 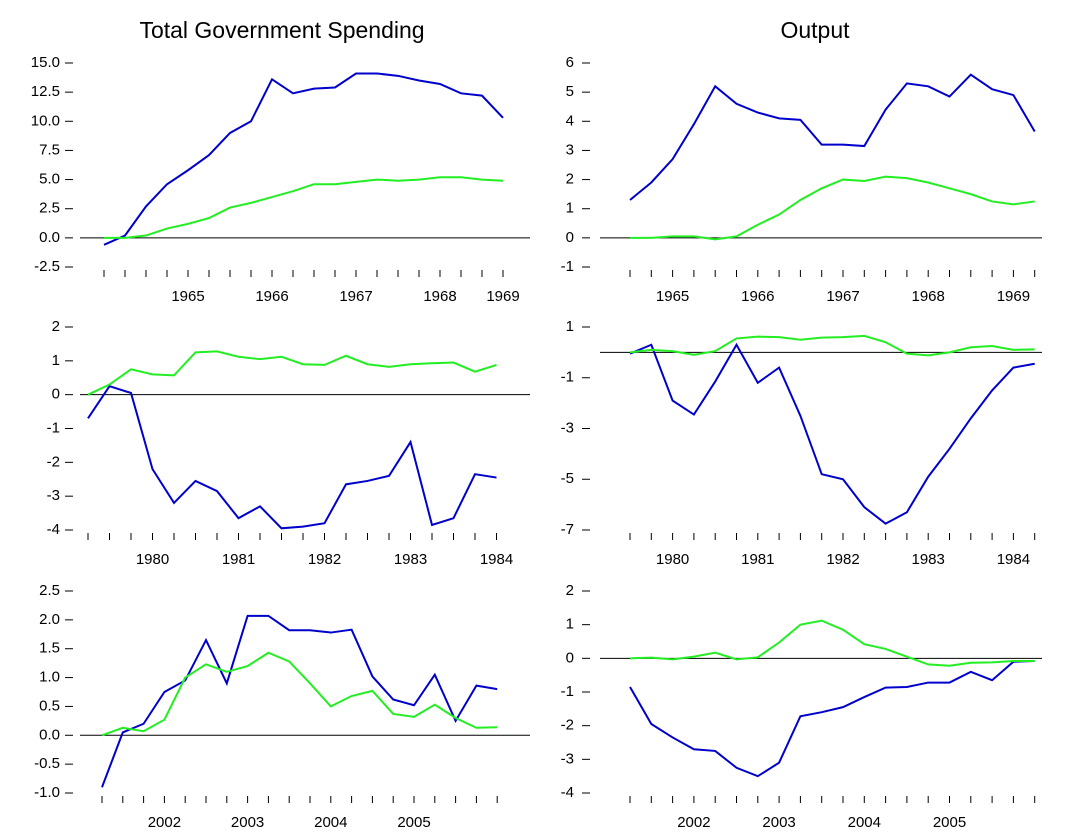 What do you see at coordinates (567, 529) in the screenshot?
I see `y-tick-label: -7` at bounding box center [567, 529].